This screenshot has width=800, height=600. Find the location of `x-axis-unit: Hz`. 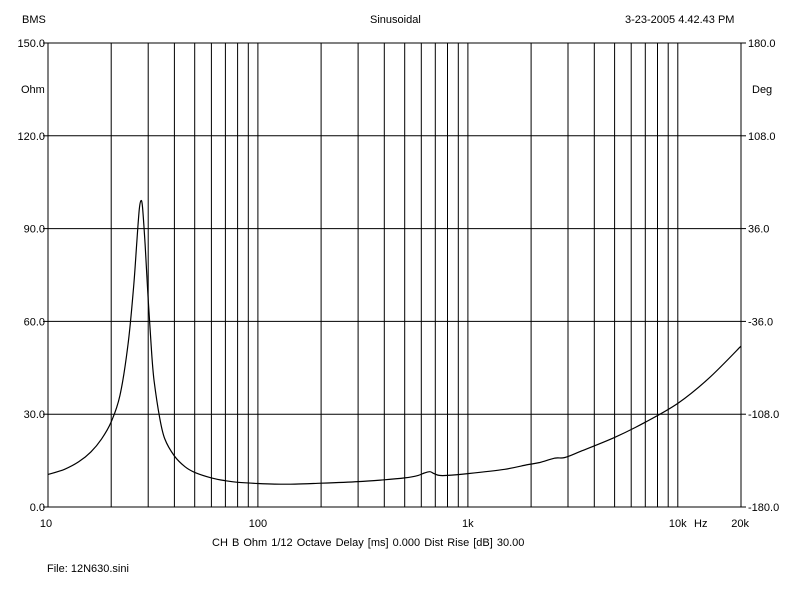

x-axis-unit: Hz is located at coordinates (700, 524).